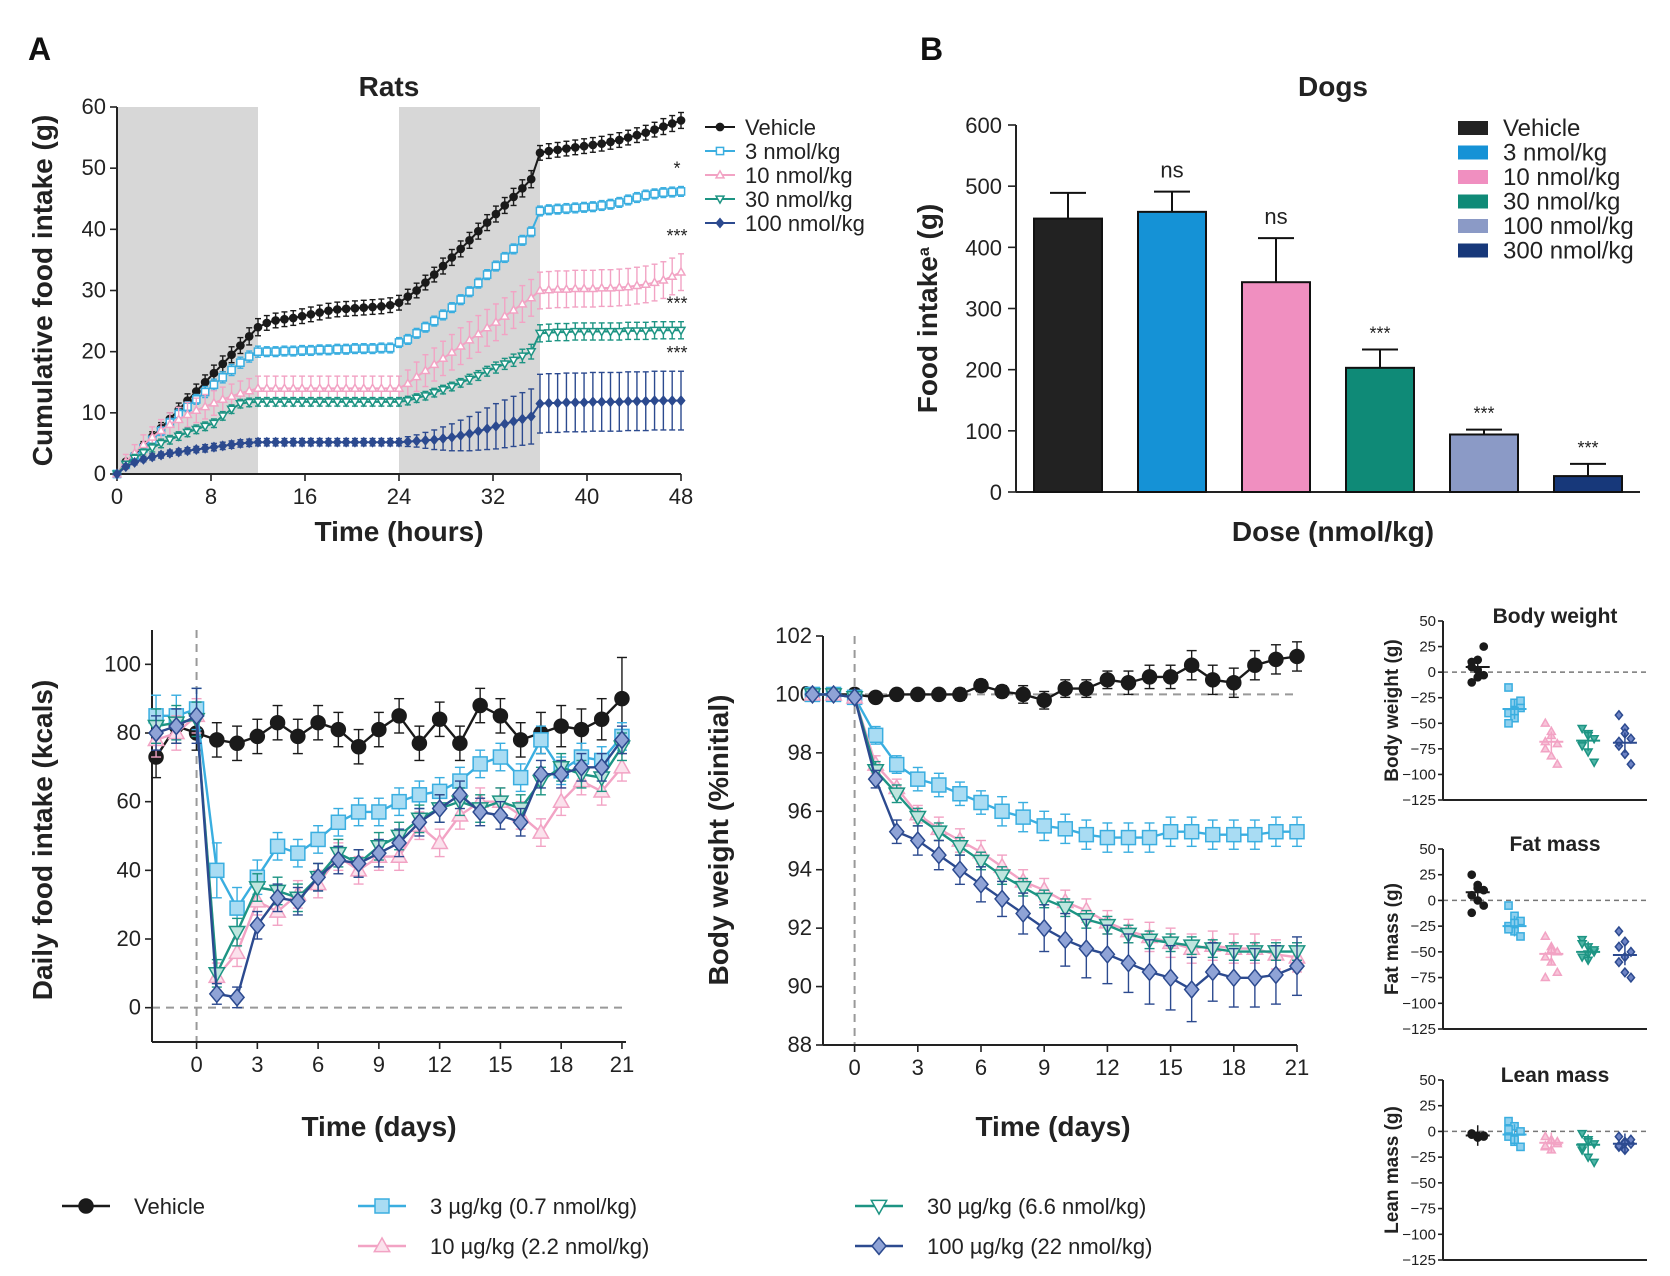 This screenshot has width=1670, height=1276. Describe the element at coordinates (780, 127) in the screenshot. I see `legend-label: Vehicle` at that location.